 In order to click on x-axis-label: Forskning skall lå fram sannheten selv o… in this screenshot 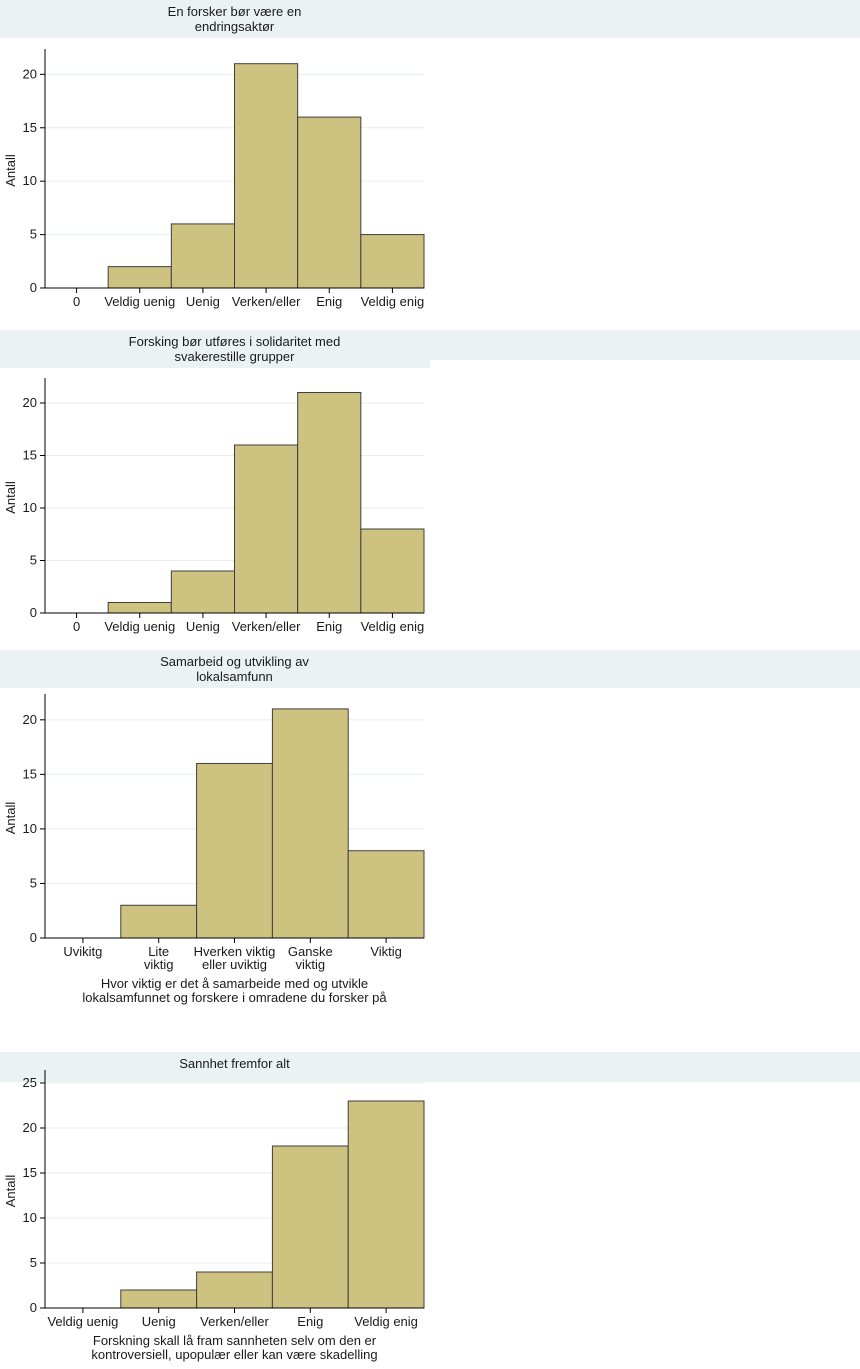, I will do `click(235, 1340)`.